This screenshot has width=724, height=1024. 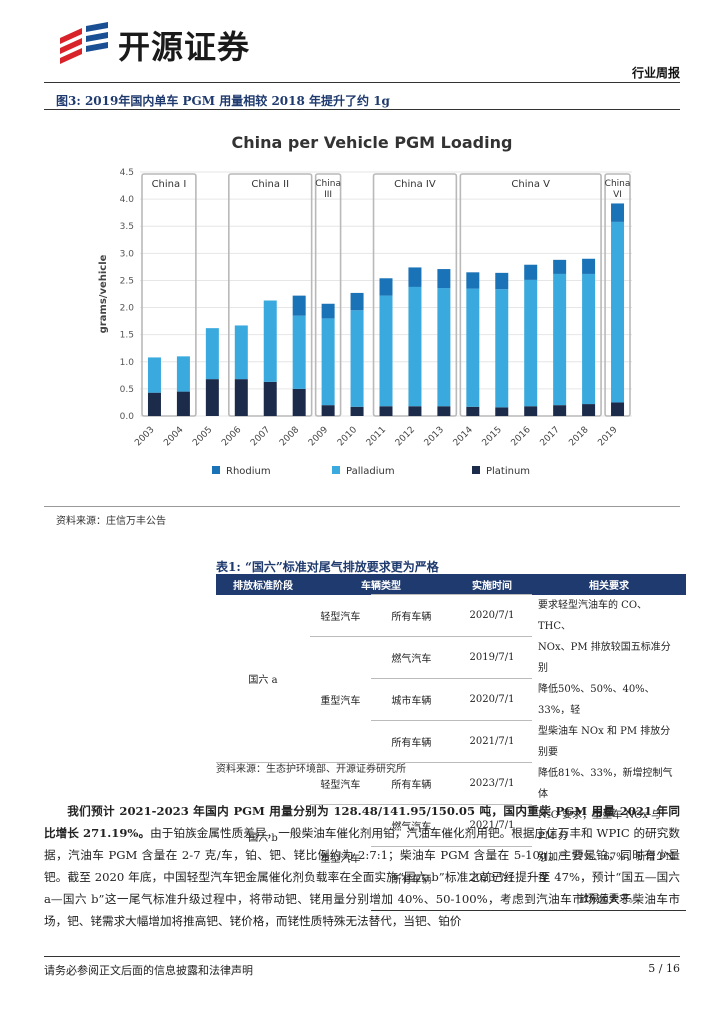 I want to click on x-tick-label: 2008, so click(x=289, y=436).